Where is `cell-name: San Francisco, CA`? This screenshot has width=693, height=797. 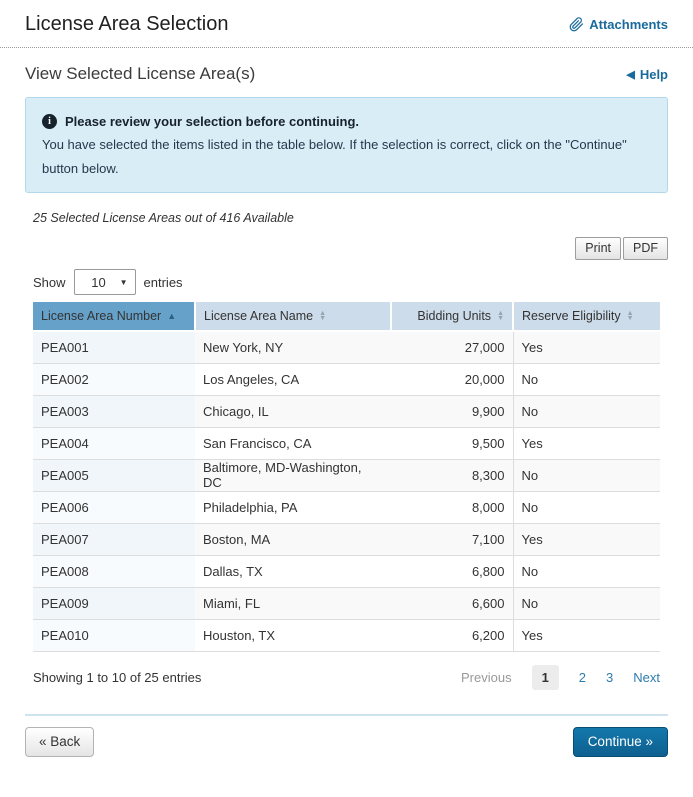
cell-name: San Francisco, CA is located at coordinates (293, 443).